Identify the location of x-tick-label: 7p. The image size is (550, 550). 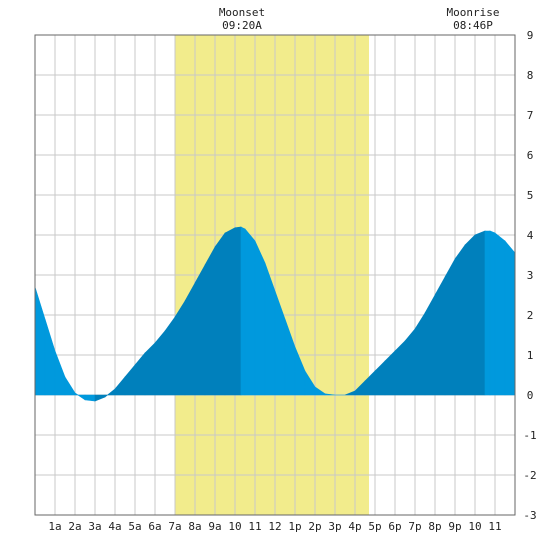
(414, 526).